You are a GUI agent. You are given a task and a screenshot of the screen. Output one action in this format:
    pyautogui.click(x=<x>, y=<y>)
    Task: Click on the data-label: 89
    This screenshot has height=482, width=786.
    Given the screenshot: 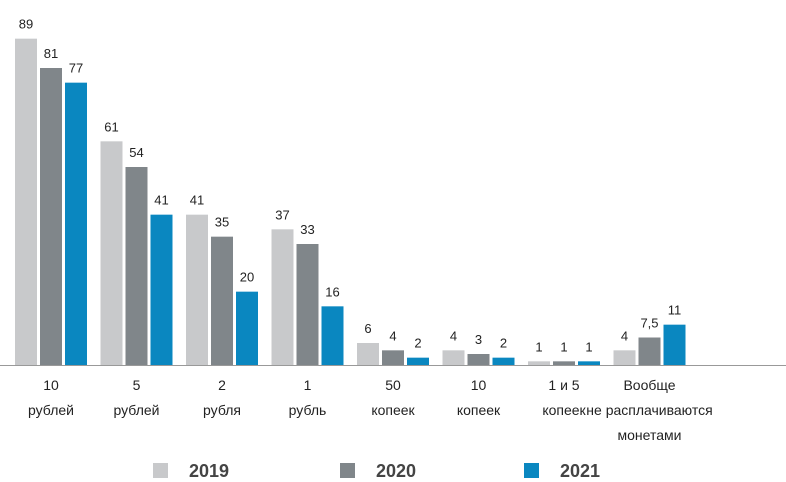 What is the action you would take?
    pyautogui.click(x=26, y=24)
    